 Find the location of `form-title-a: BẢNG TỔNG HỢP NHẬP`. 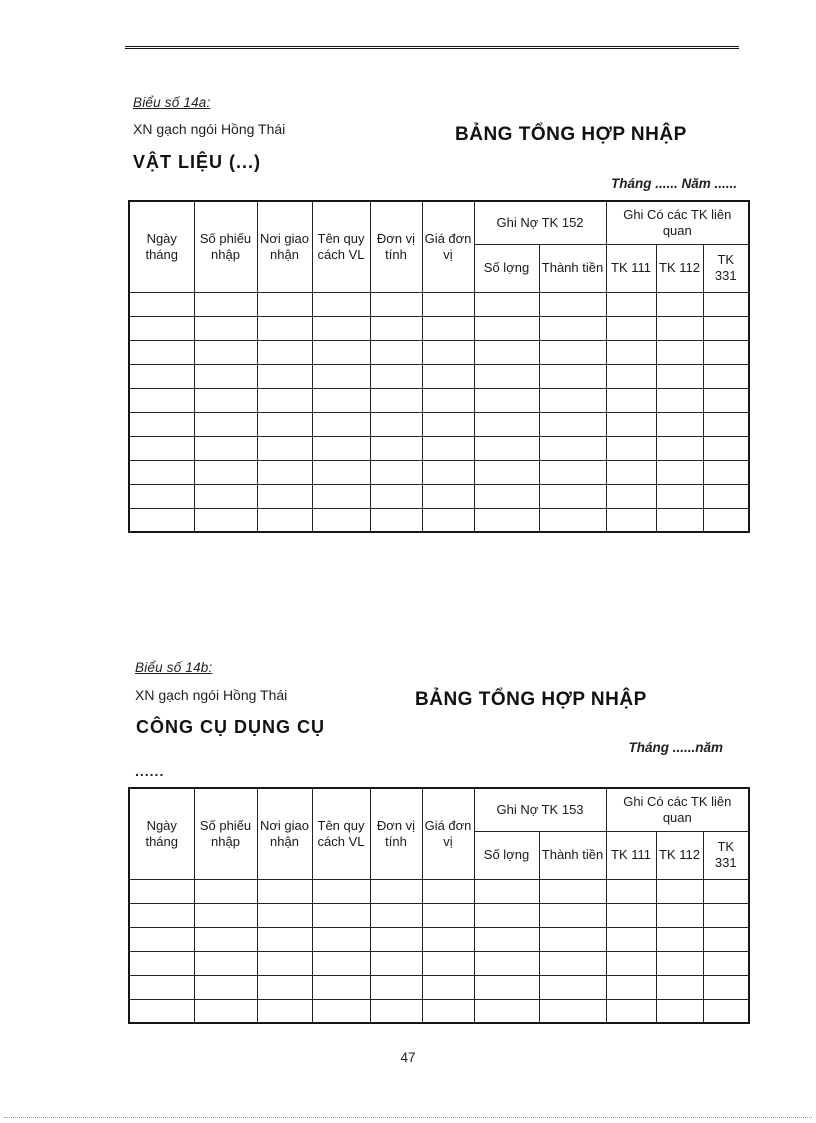

form-title-a: BẢNG TỔNG HỢP NHẬP is located at coordinates (571, 134).